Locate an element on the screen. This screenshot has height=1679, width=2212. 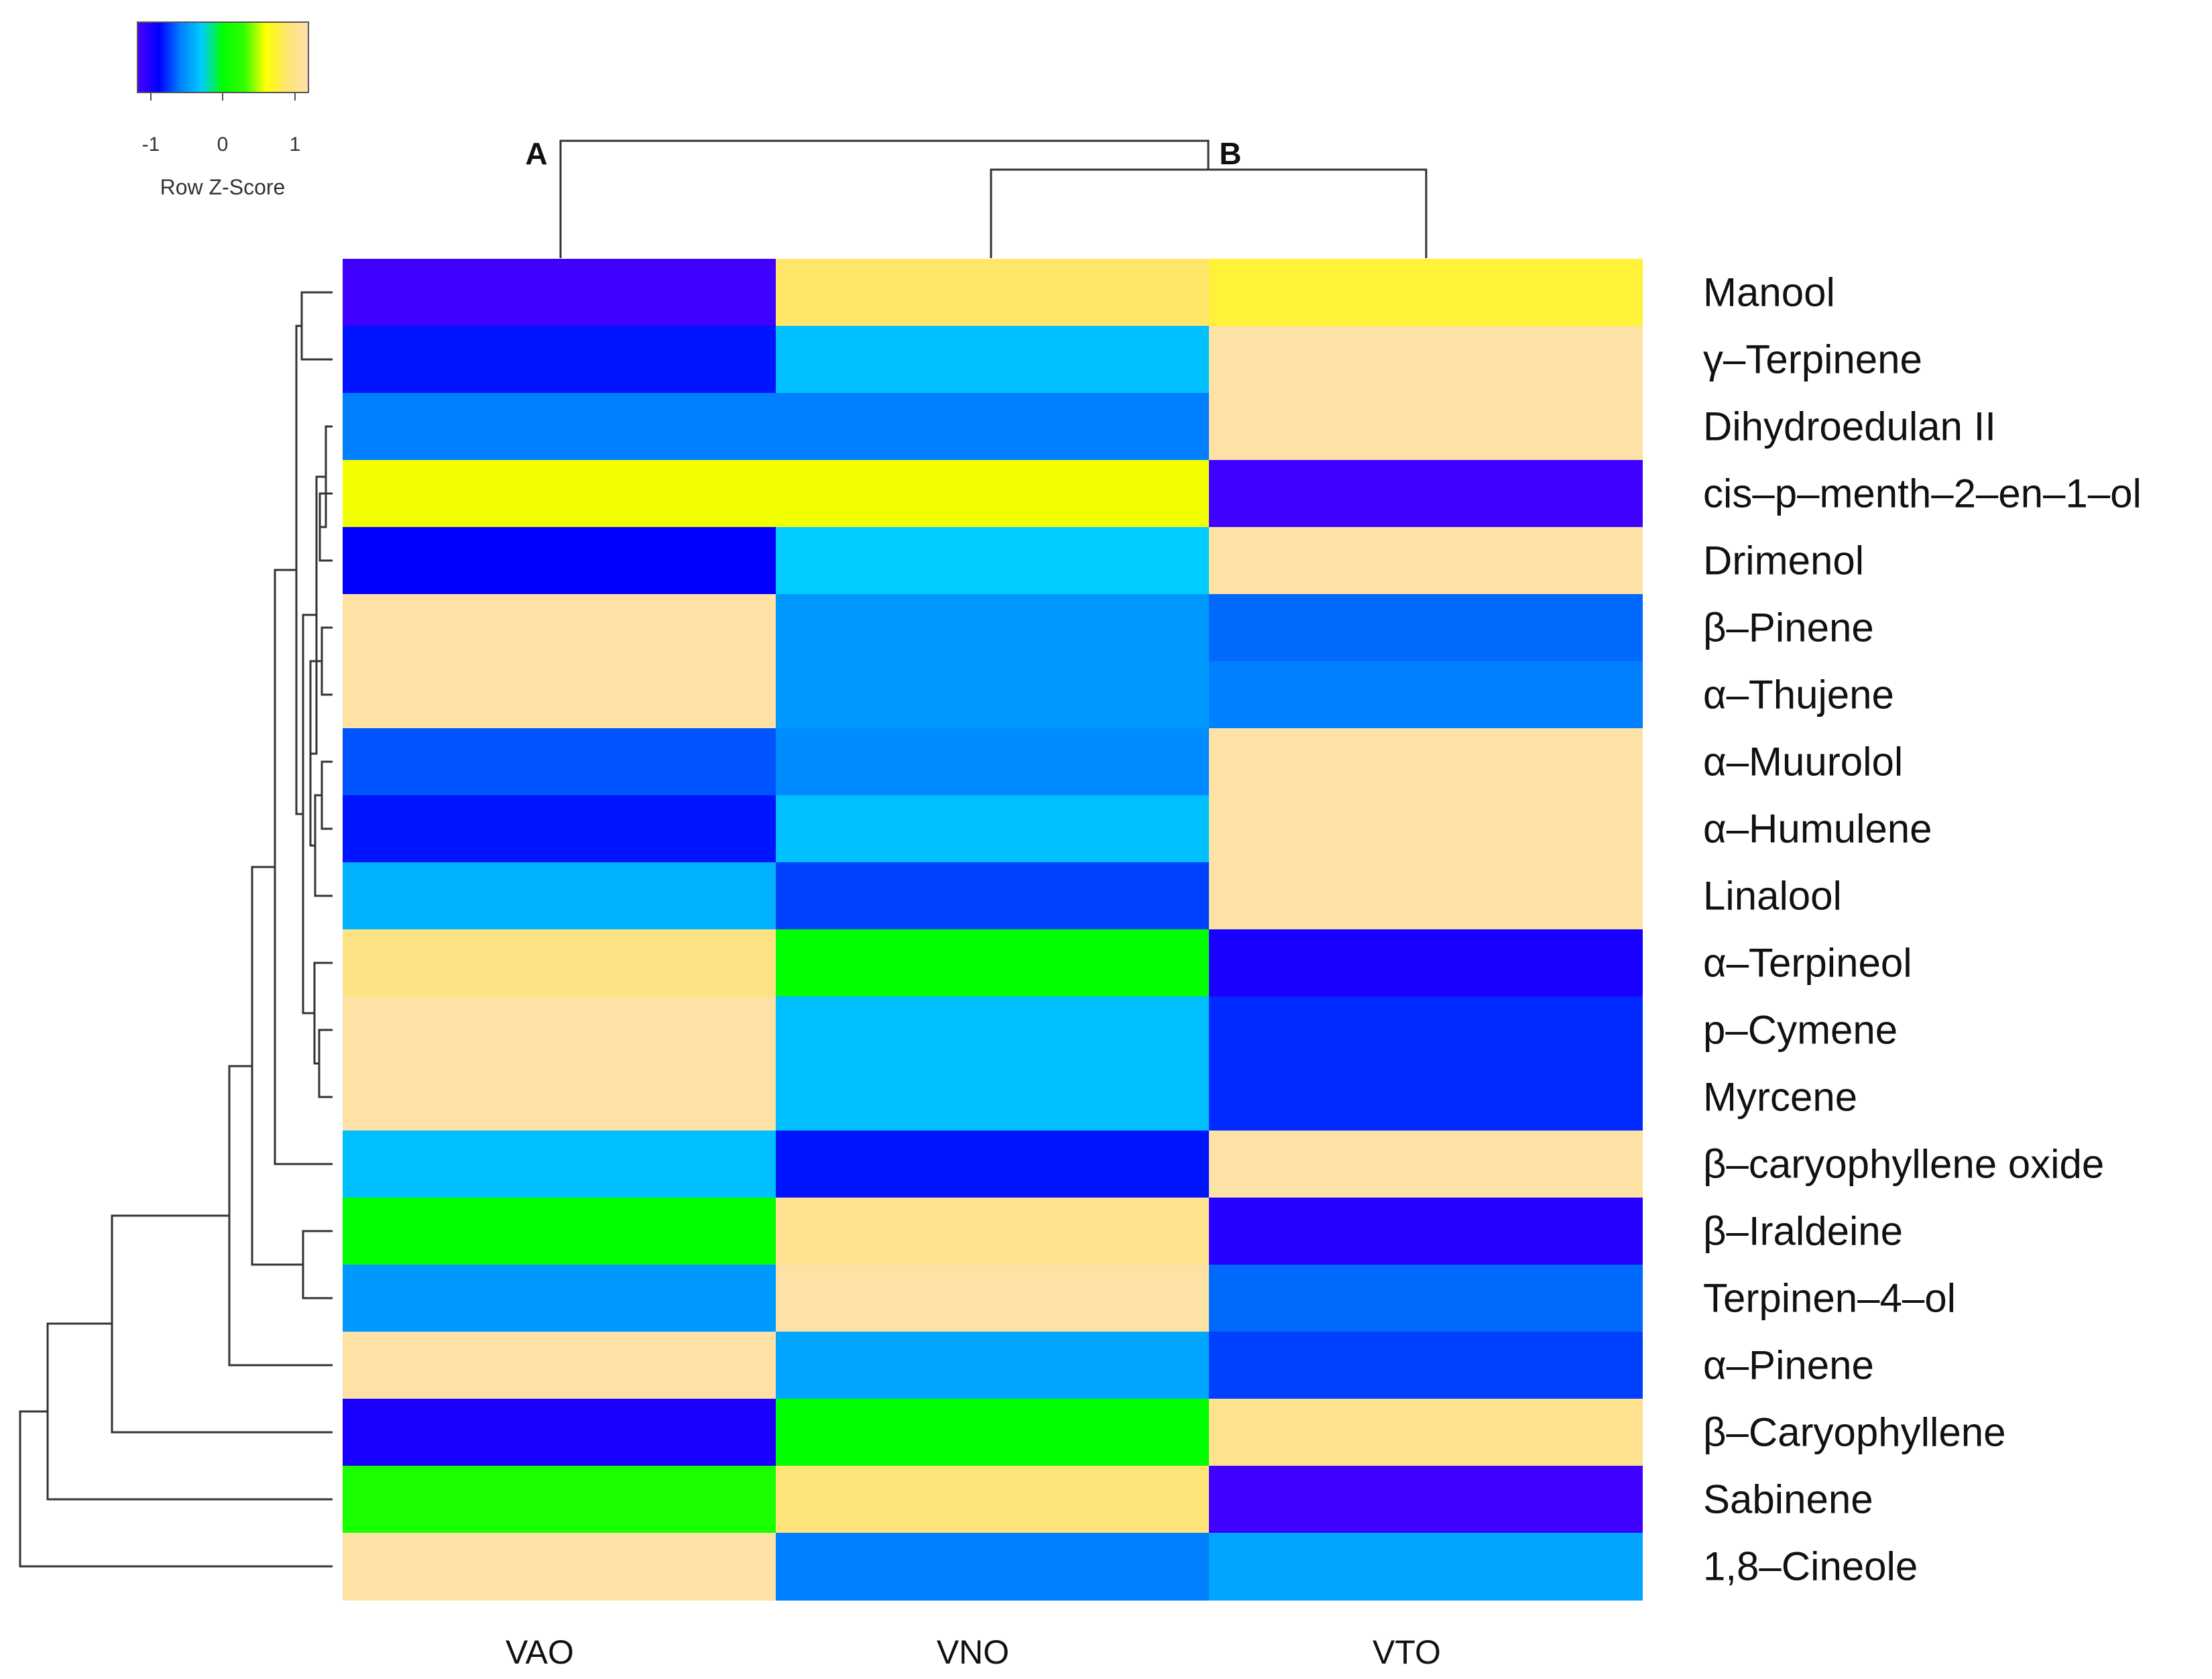
heatmap-cell-r12-c2 is located at coordinates (1426, 1097).